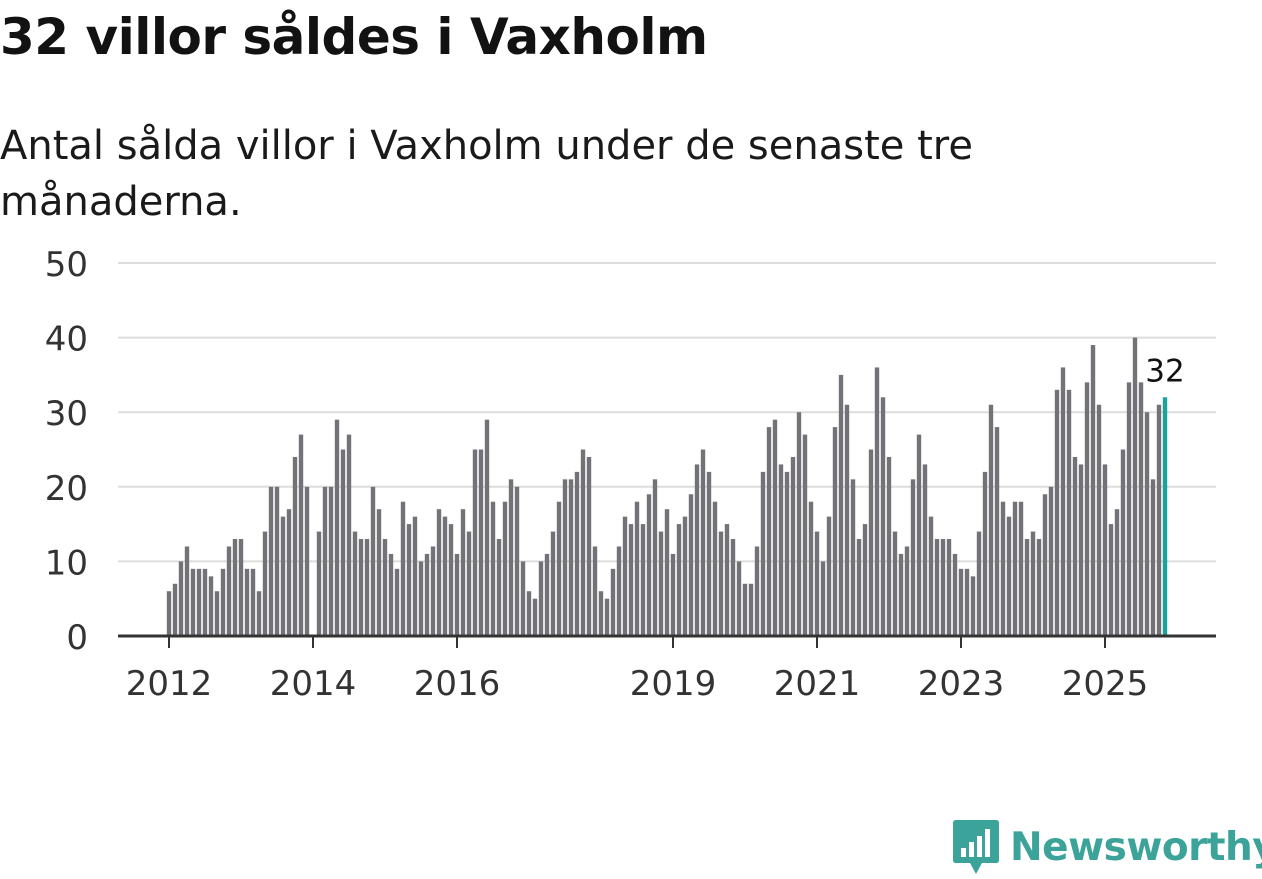 This screenshot has width=1262, height=879. I want to click on brand-logo: Newsworthy, so click(1107, 847).